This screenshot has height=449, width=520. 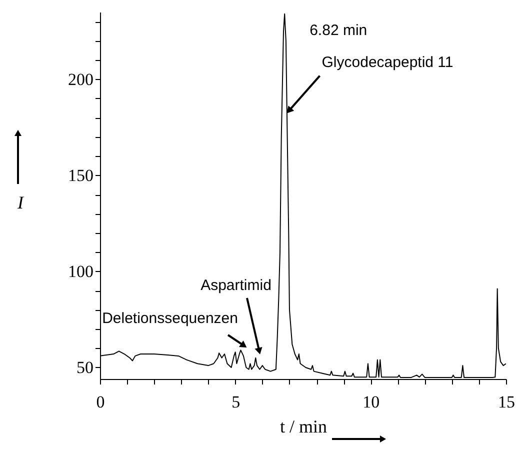 What do you see at coordinates (371, 402) in the screenshot?
I see `x-tick-label: 10` at bounding box center [371, 402].